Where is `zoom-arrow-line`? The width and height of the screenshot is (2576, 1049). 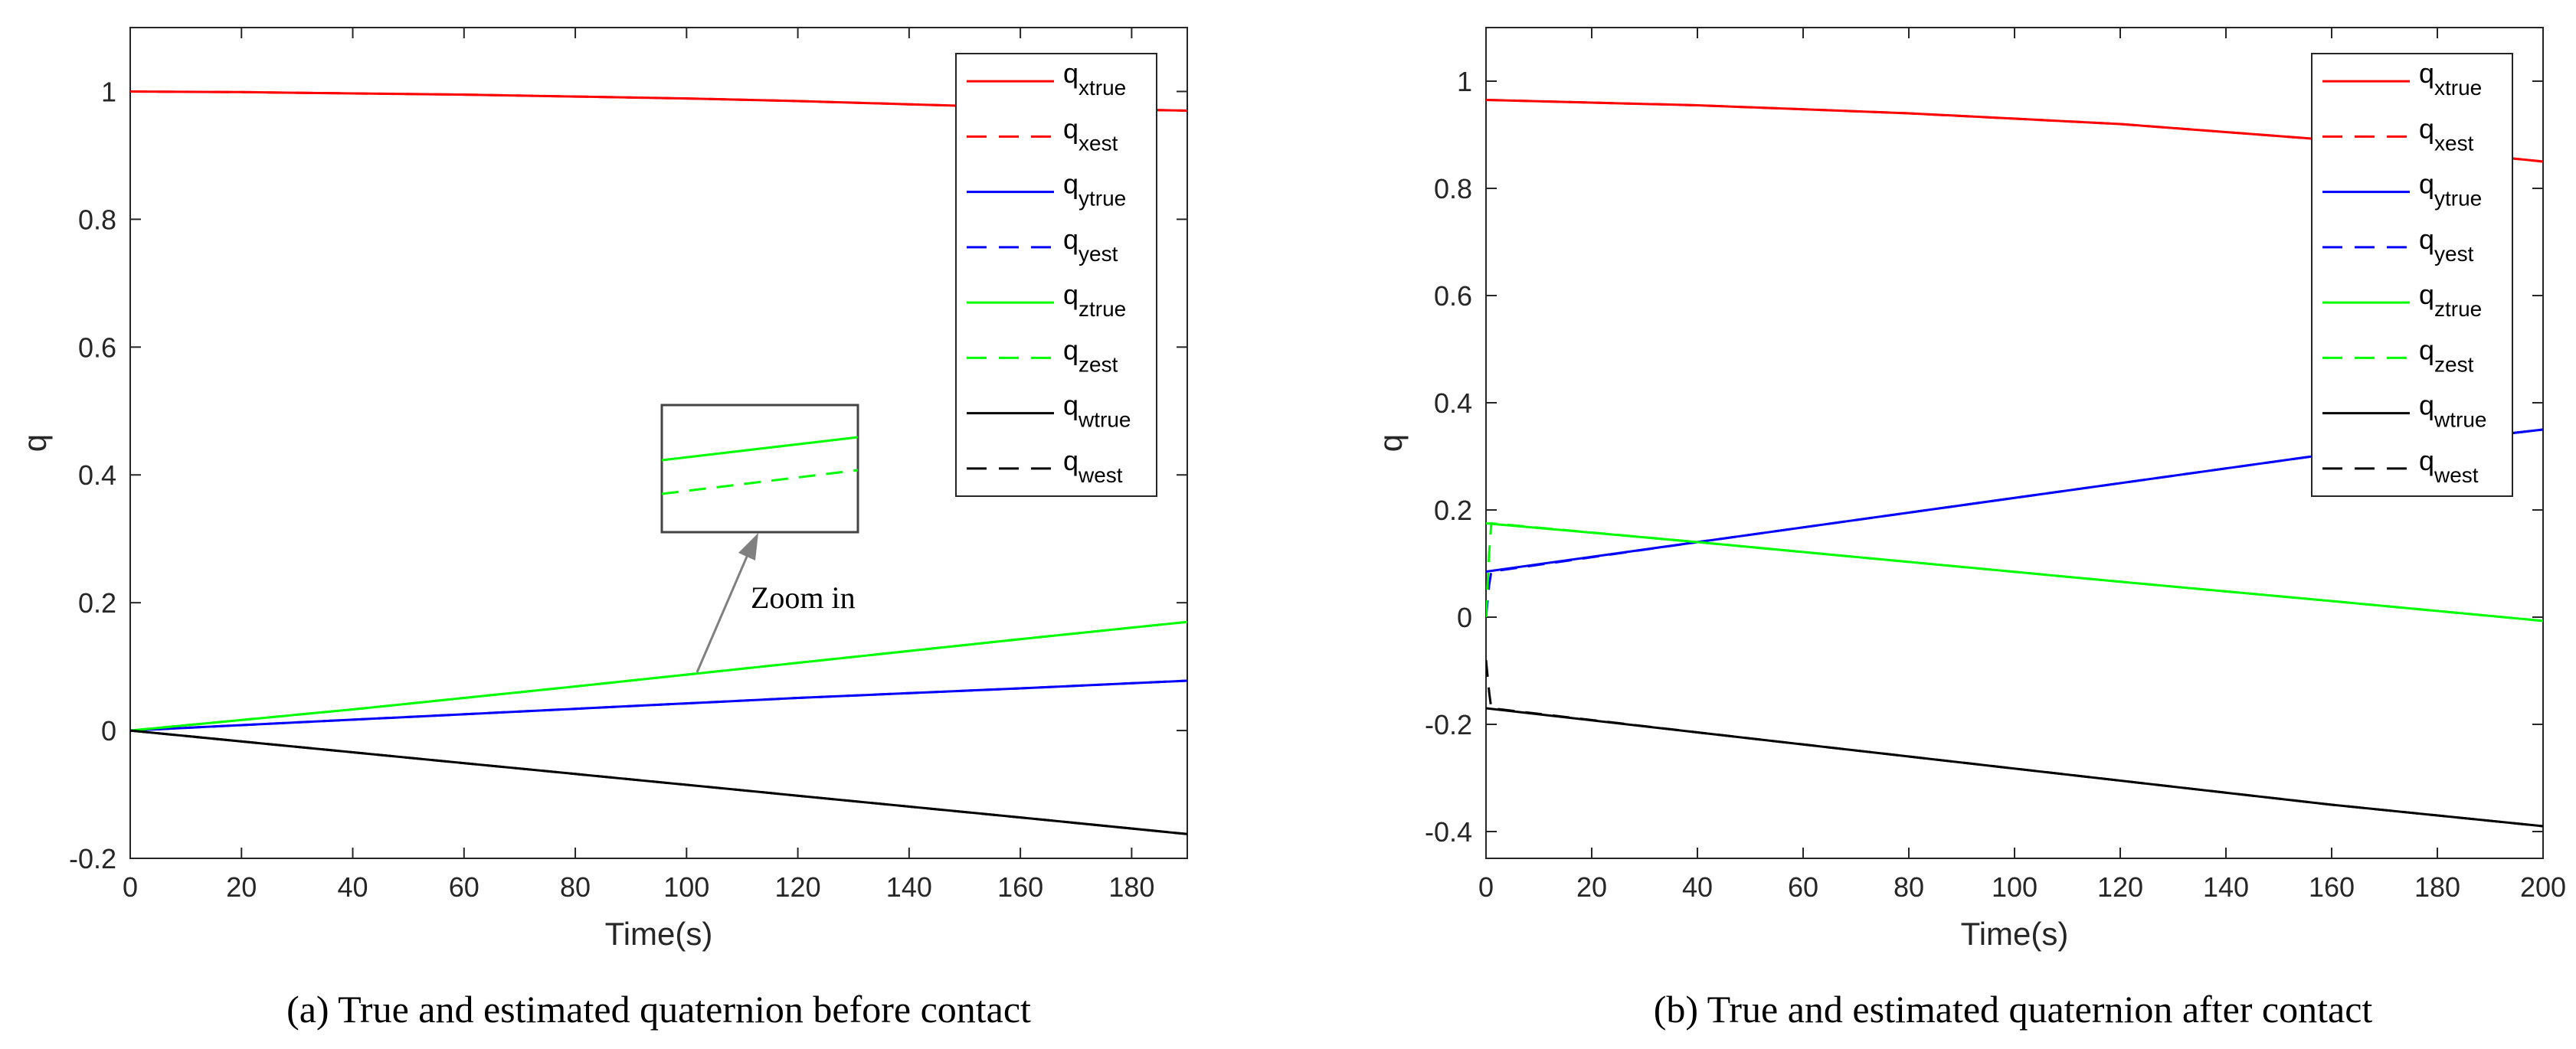 zoom-arrow-line is located at coordinates (723, 612).